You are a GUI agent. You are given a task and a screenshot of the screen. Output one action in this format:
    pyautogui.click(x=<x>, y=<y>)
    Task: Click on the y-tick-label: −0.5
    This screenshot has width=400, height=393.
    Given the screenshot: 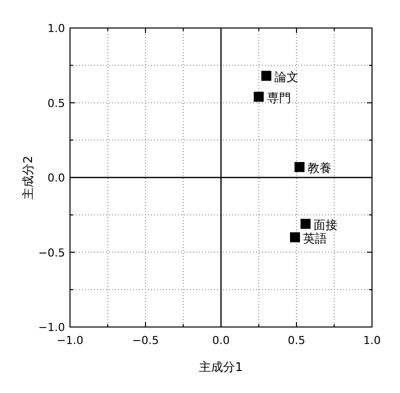 What is the action you would take?
    pyautogui.click(x=51, y=253)
    